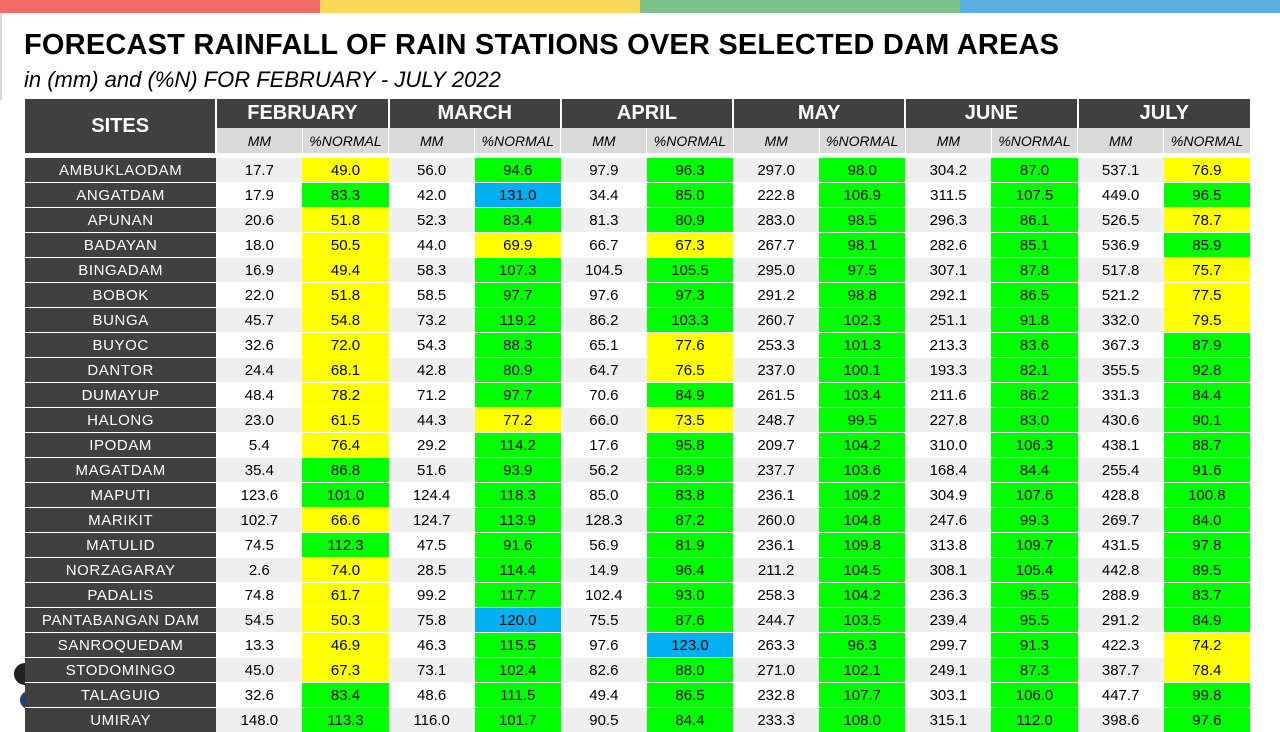  Describe the element at coordinates (862, 645) in the screenshot. I see `pct-normal-value: 96.3` at that location.